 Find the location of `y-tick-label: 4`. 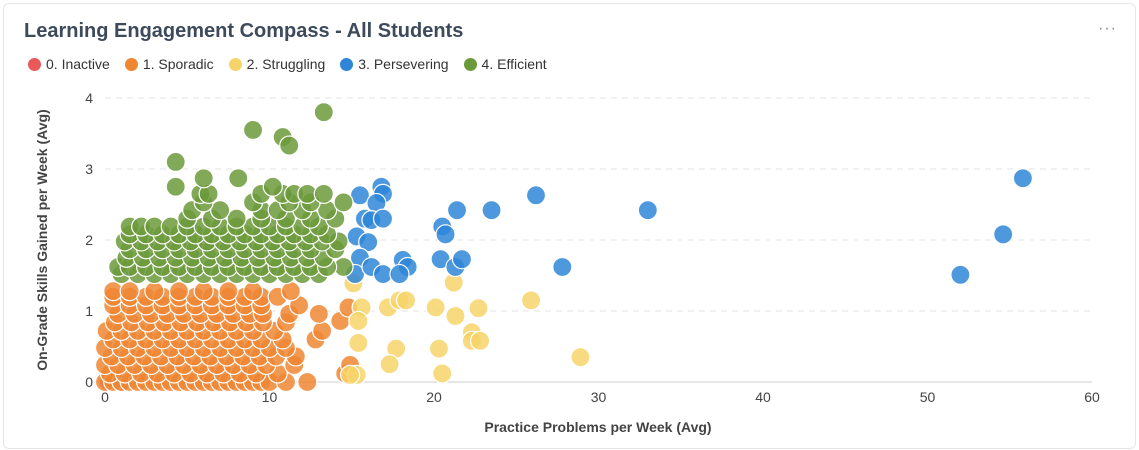

y-tick-label: 4 is located at coordinates (89, 98).